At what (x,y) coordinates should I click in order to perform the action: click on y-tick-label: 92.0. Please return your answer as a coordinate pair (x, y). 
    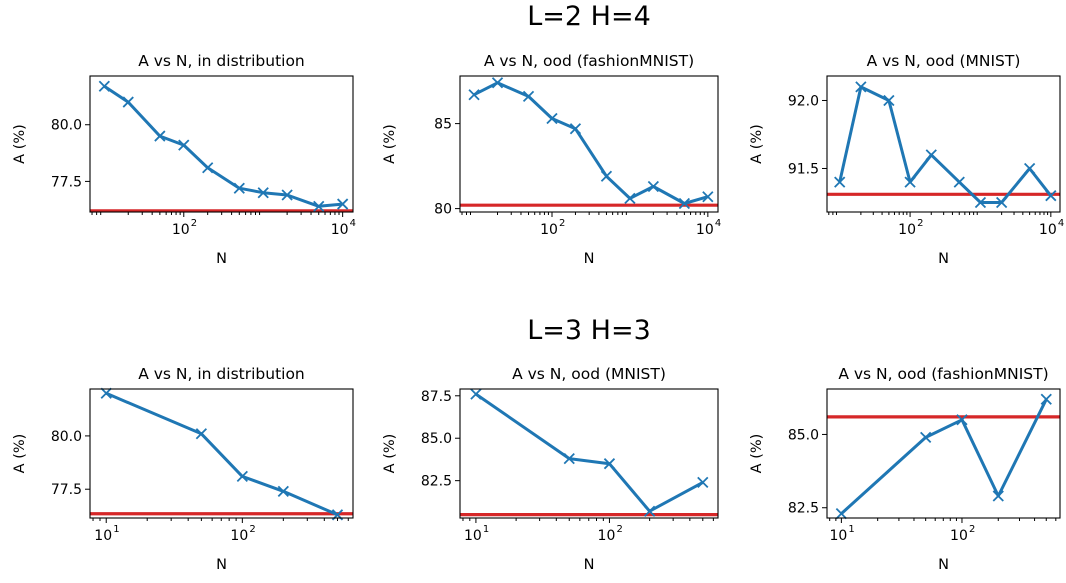
    Looking at the image, I should click on (803, 101).